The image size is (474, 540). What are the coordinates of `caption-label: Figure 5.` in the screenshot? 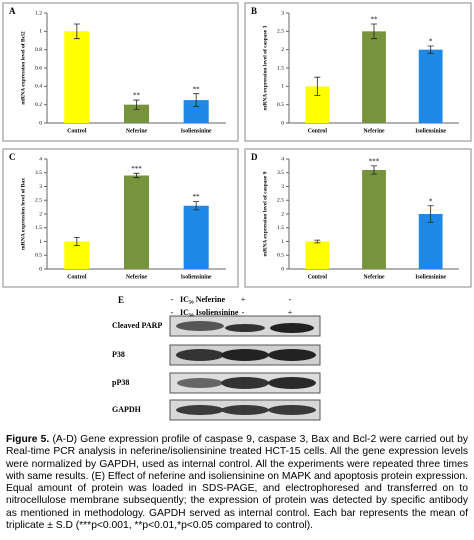 It's located at (28, 439).